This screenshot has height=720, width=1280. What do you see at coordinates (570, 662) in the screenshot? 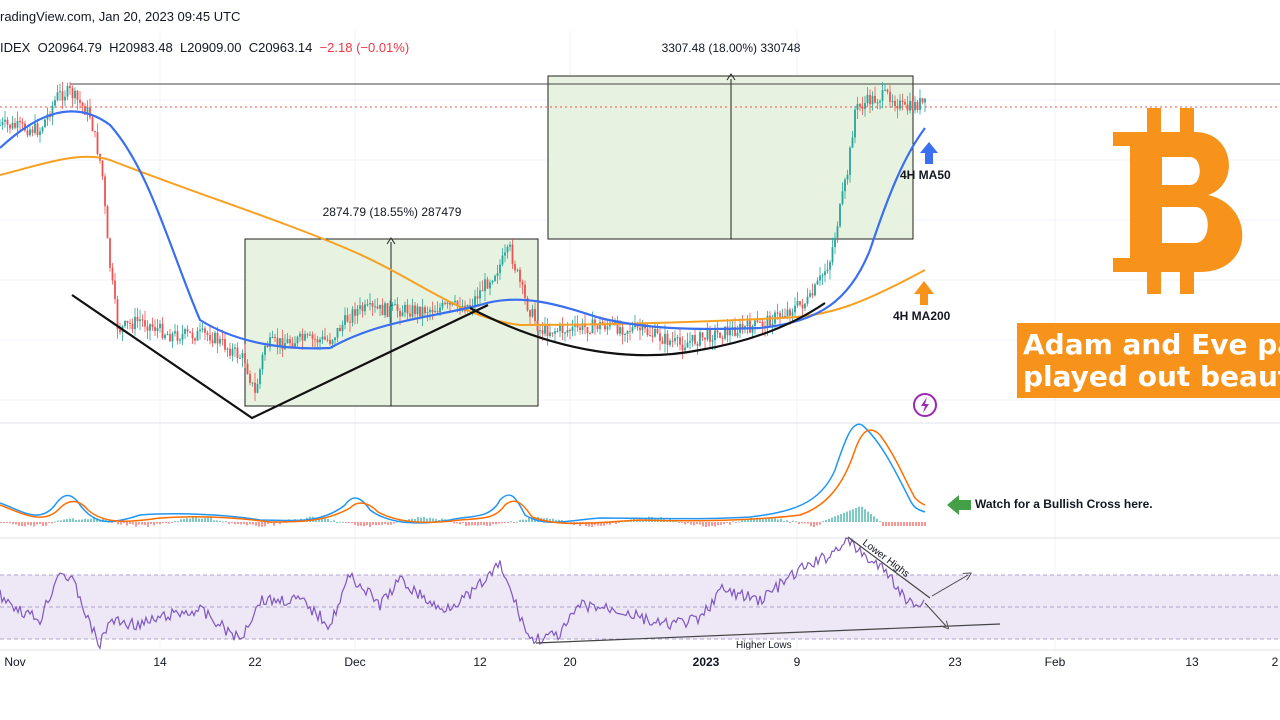
I see `x-tick-label: 20` at bounding box center [570, 662].